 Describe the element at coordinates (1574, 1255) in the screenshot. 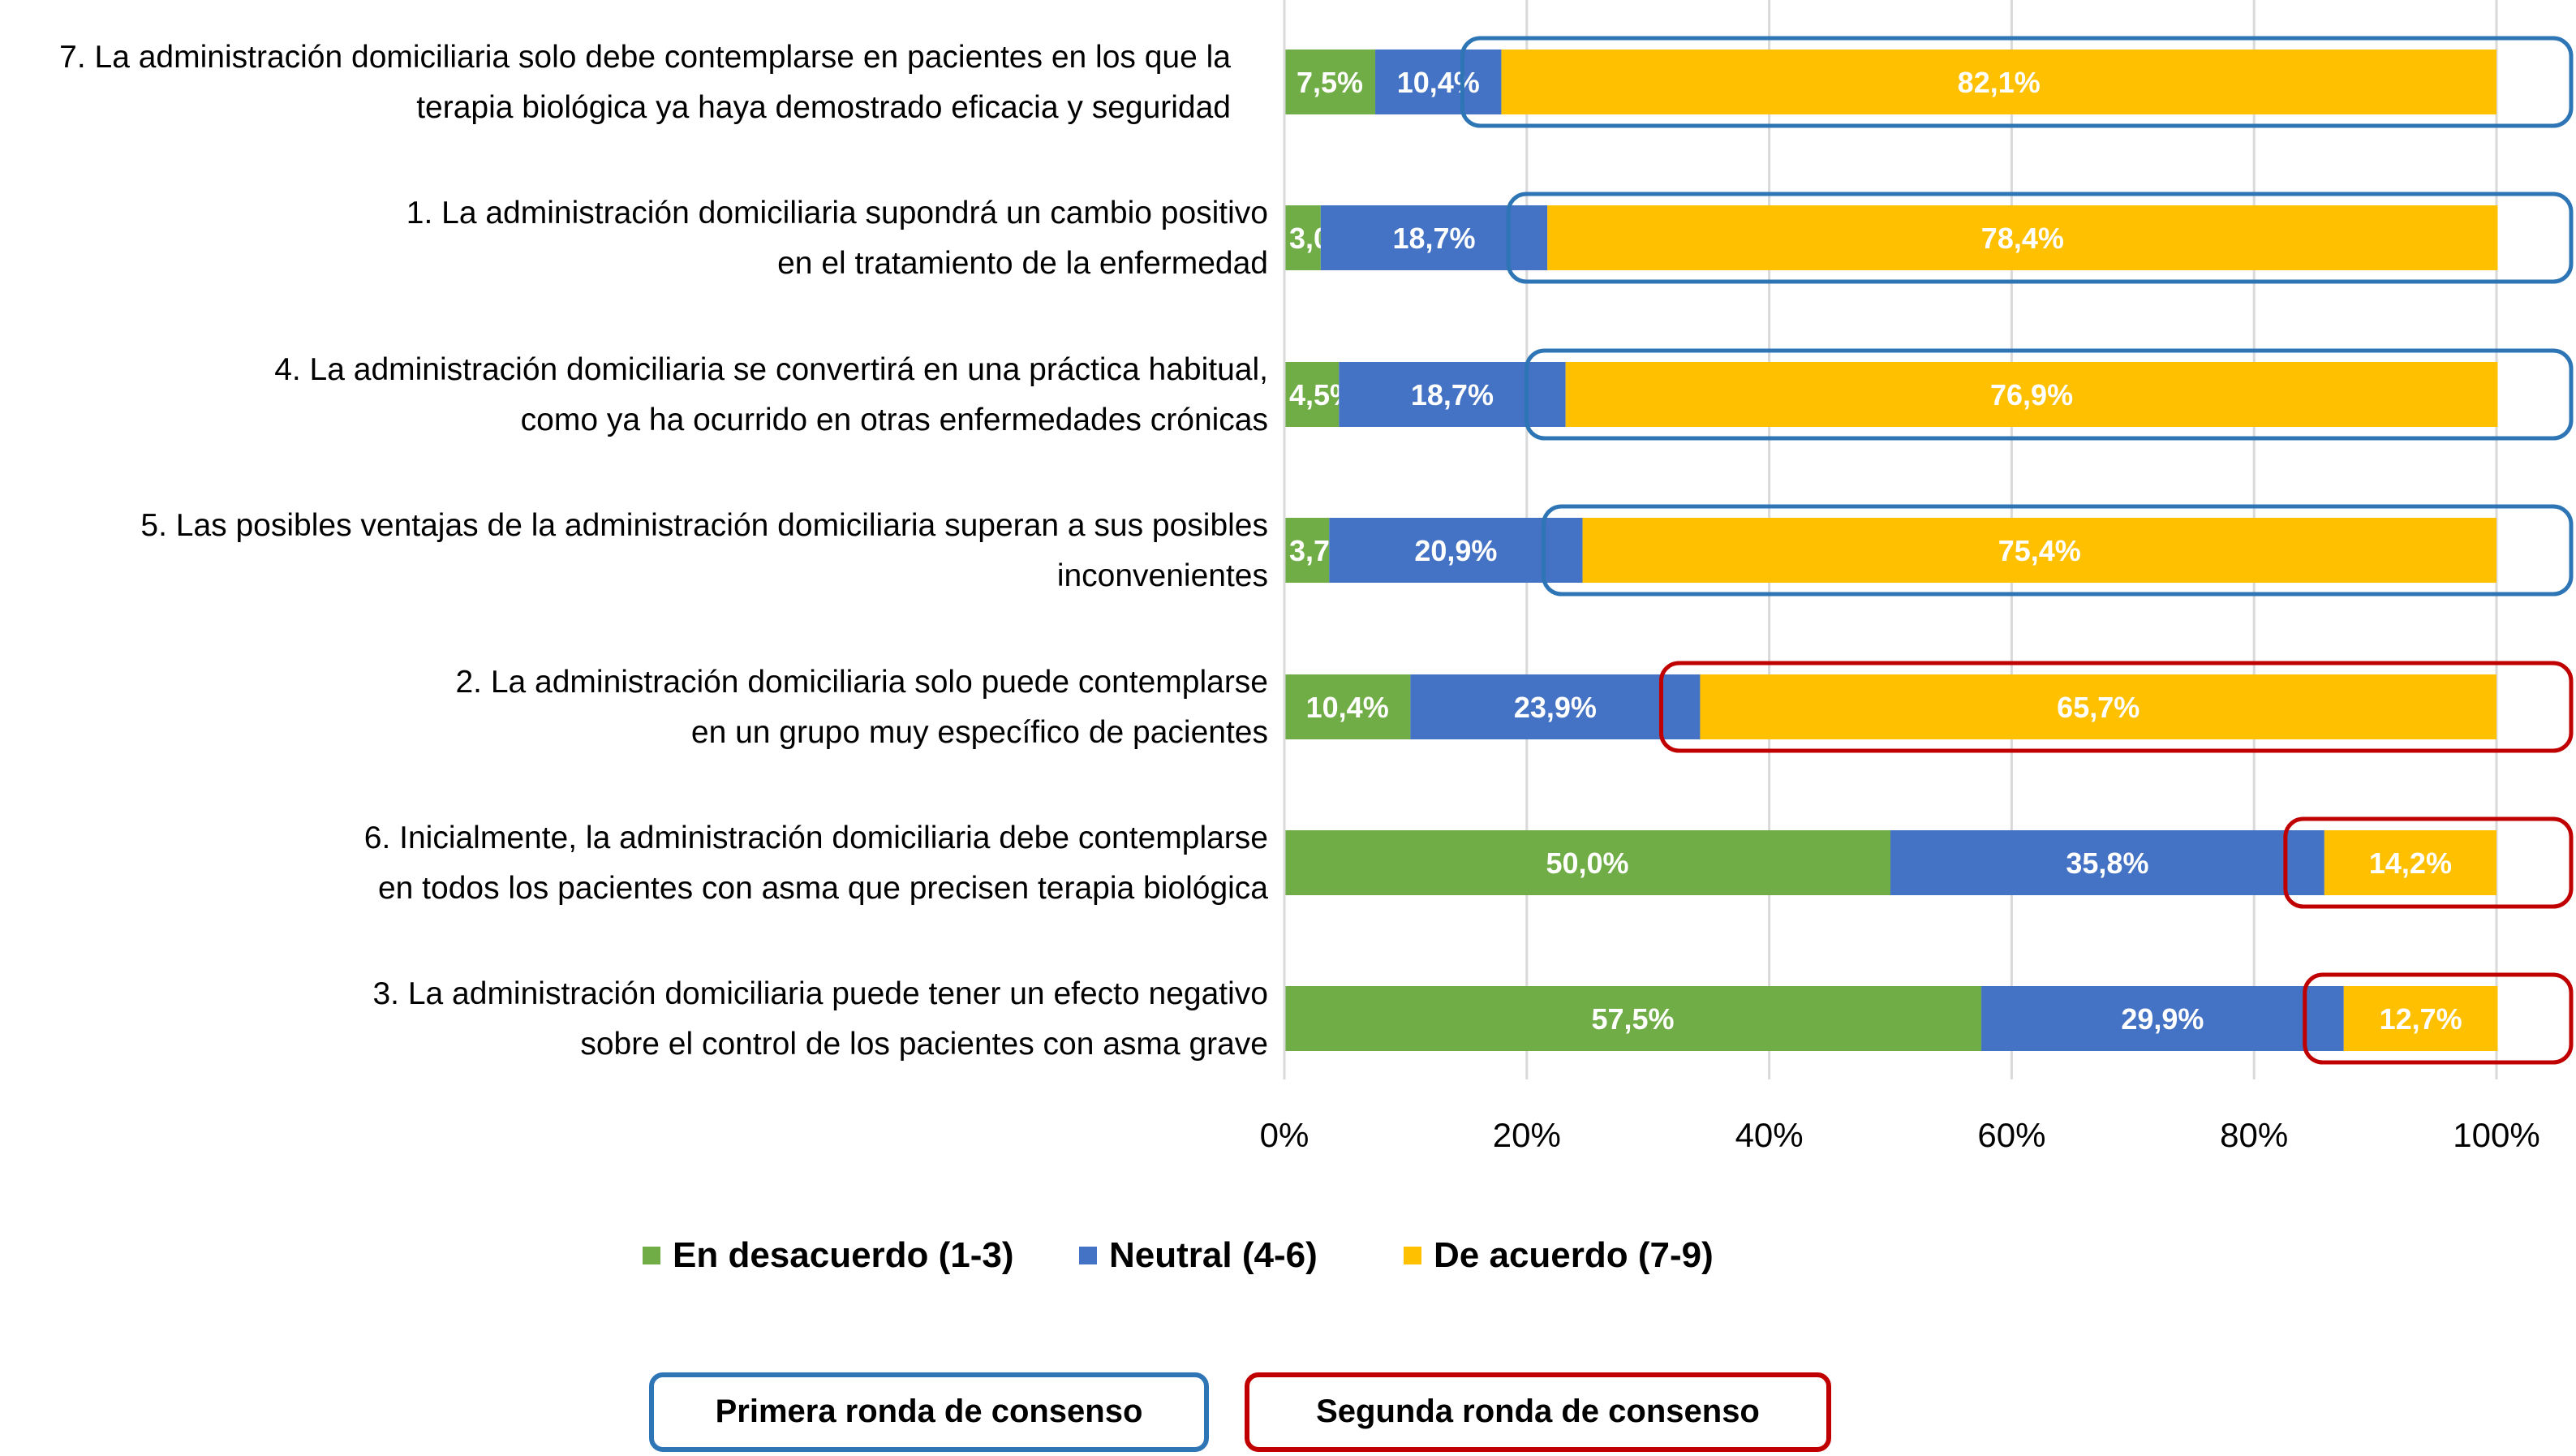

I see `legend-label: De acuerdo (7-9)` at that location.